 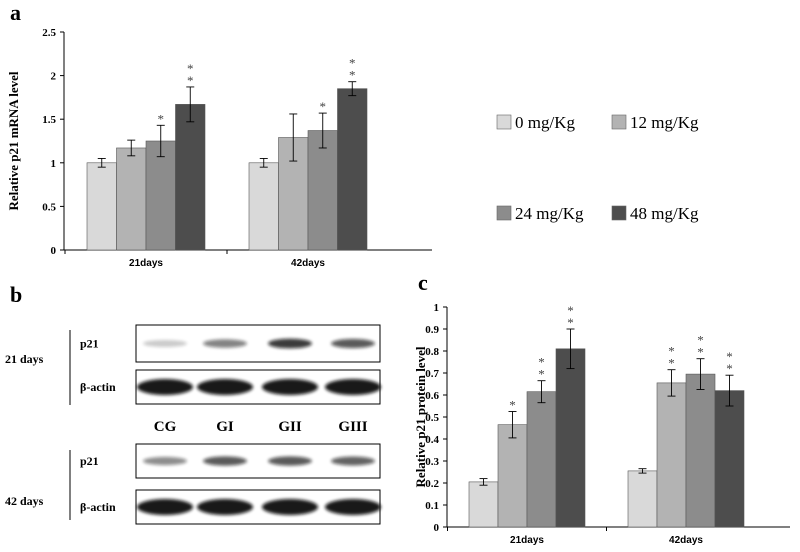 What do you see at coordinates (24, 359) in the screenshot?
I see `group-label: 21 days` at bounding box center [24, 359].